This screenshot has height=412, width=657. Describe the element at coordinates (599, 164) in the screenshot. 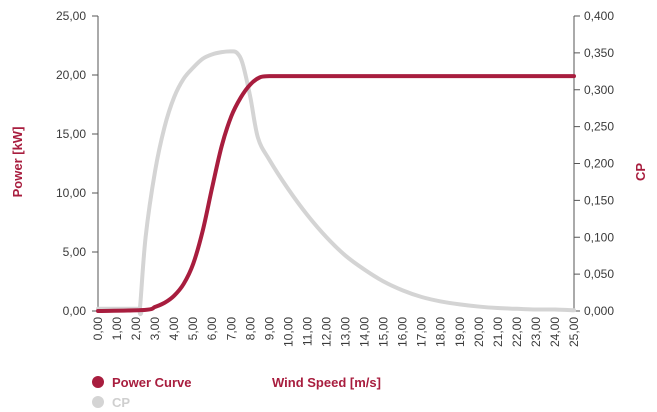

I see `right-y-tick-label: 0,200` at that location.